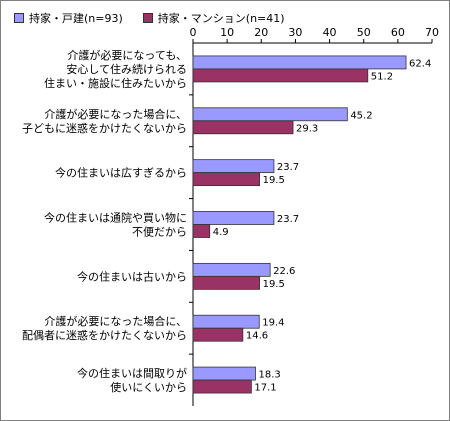 Image resolution: width=450 pixels, height=421 pixels. I want to click on x-tick-label: 10, so click(227, 32).